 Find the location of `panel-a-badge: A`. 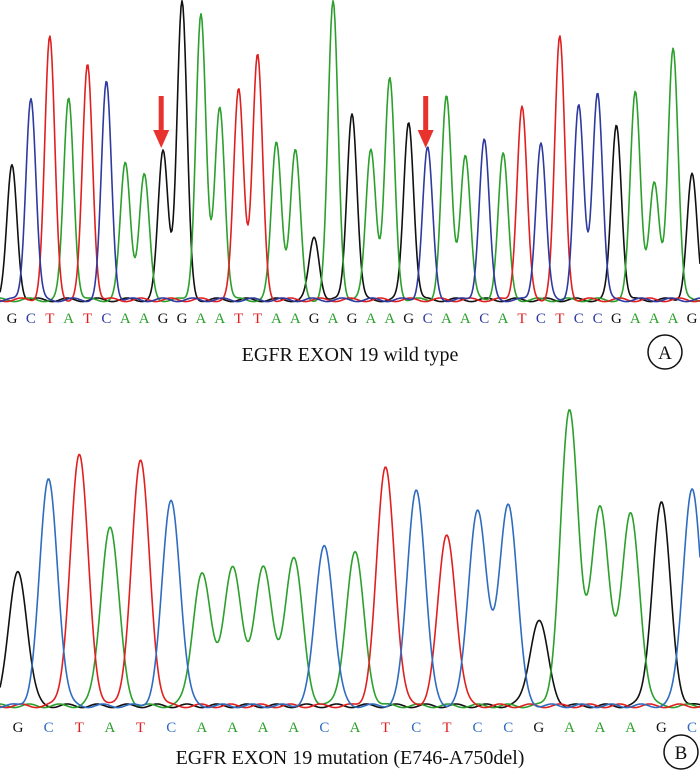

panel-a-badge: A is located at coordinates (665, 352).